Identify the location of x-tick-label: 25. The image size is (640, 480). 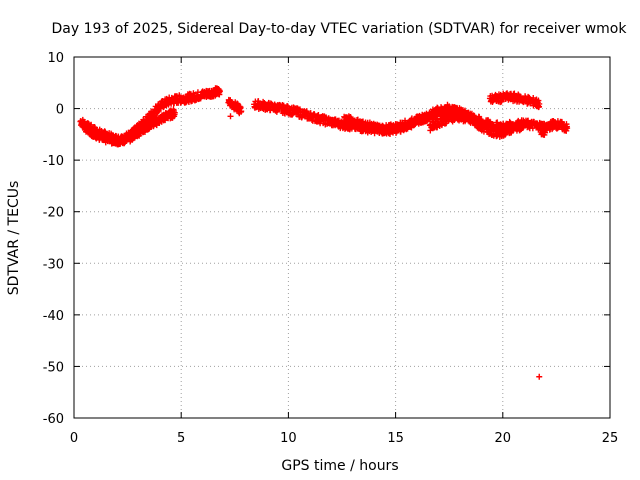
(610, 438).